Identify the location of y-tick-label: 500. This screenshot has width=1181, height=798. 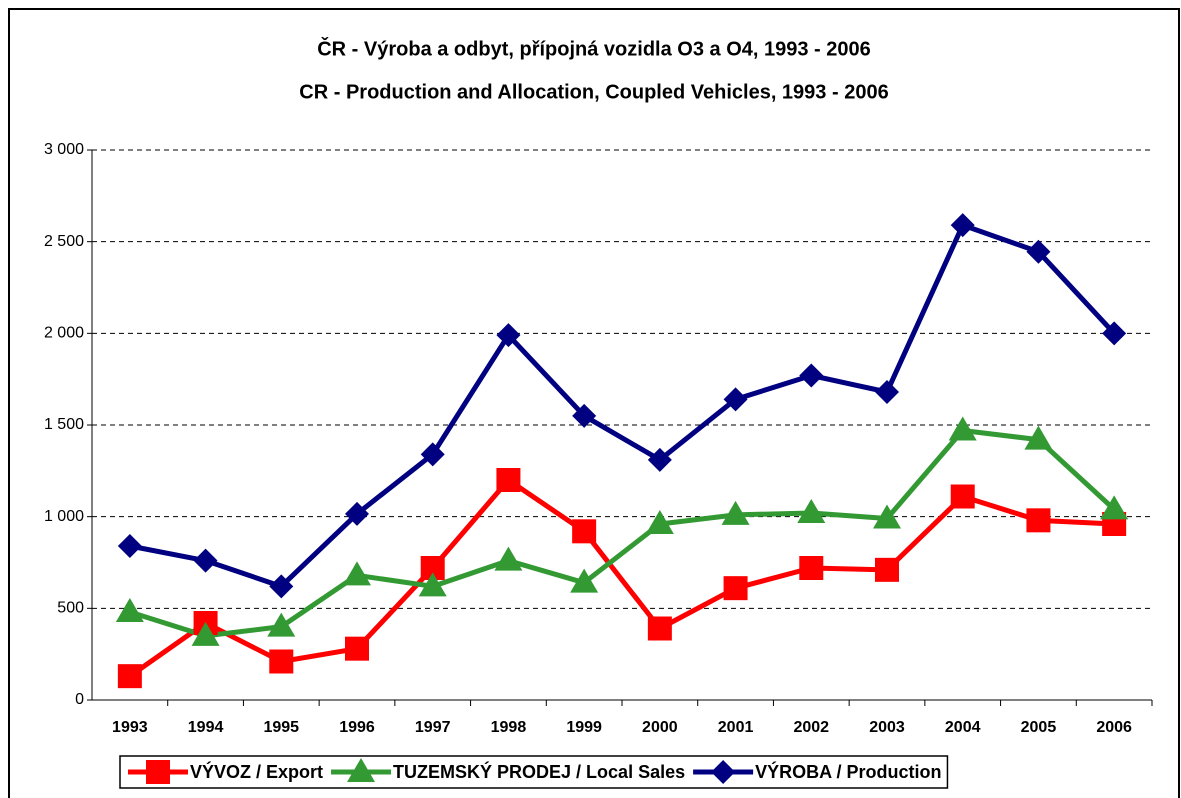
(70, 608).